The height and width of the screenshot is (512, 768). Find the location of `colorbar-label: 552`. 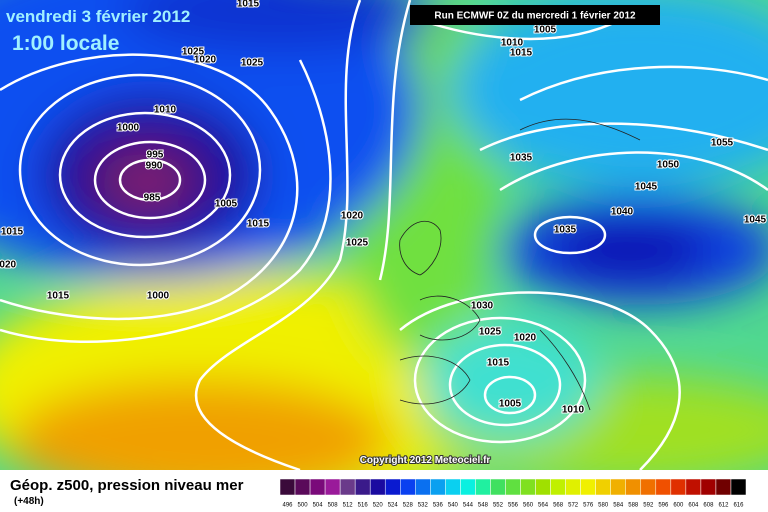

colorbar-label: 552 is located at coordinates (498, 506).